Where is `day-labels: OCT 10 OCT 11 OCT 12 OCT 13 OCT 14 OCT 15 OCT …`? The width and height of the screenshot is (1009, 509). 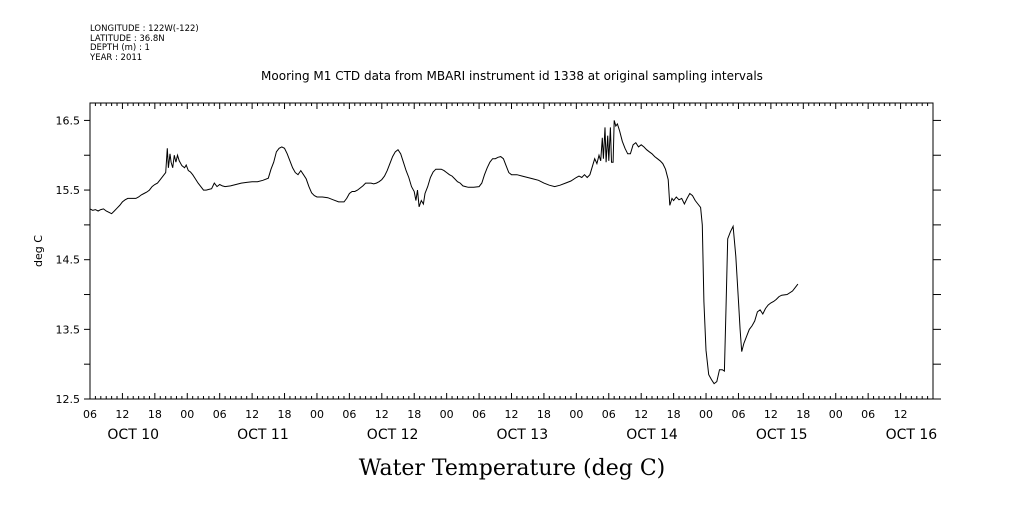 day-labels: OCT 10 OCT 11 OCT 12 OCT 13 OCT 14 OCT 15 OCT … is located at coordinates (522, 435).